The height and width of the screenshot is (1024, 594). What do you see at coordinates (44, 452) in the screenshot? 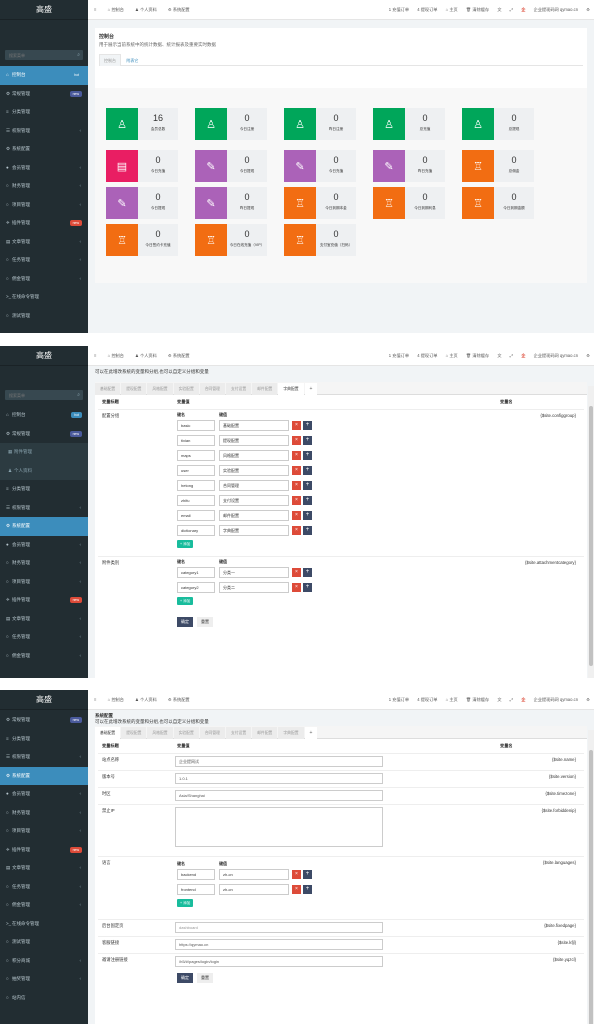
I see `sidebar-item: ▦ 附件管理` at bounding box center [44, 452].